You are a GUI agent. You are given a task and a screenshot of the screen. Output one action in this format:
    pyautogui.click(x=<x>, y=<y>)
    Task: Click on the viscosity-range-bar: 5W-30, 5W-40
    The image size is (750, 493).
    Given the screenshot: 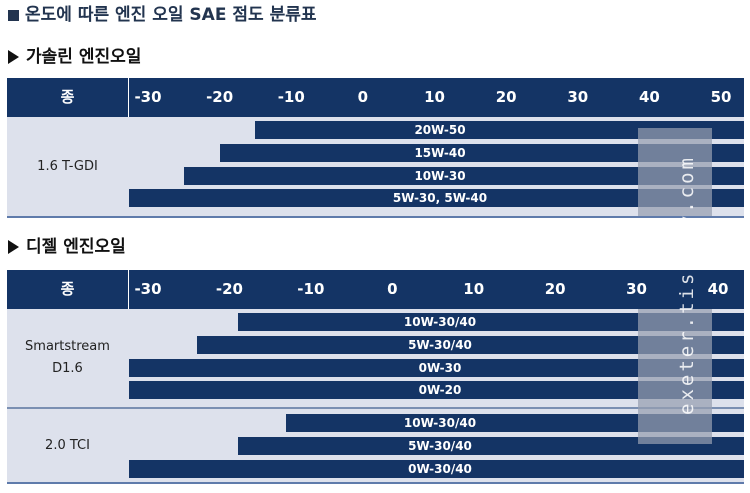 What is the action you would take?
    pyautogui.click(x=436, y=198)
    